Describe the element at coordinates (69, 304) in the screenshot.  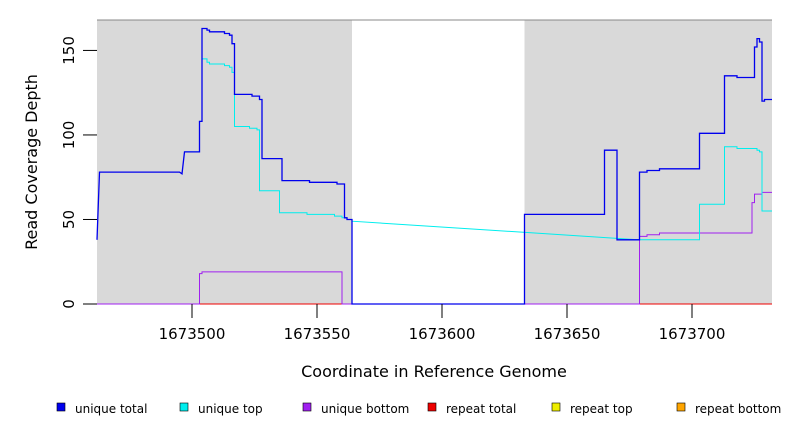
I see `y-tick-label: 0` at that location.